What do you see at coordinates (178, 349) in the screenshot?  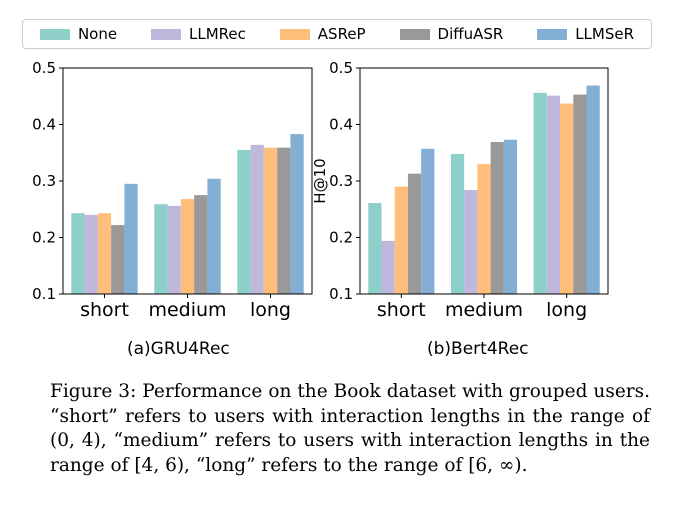 I see `subplot-title-a: (a)GRU4Rec` at bounding box center [178, 349].